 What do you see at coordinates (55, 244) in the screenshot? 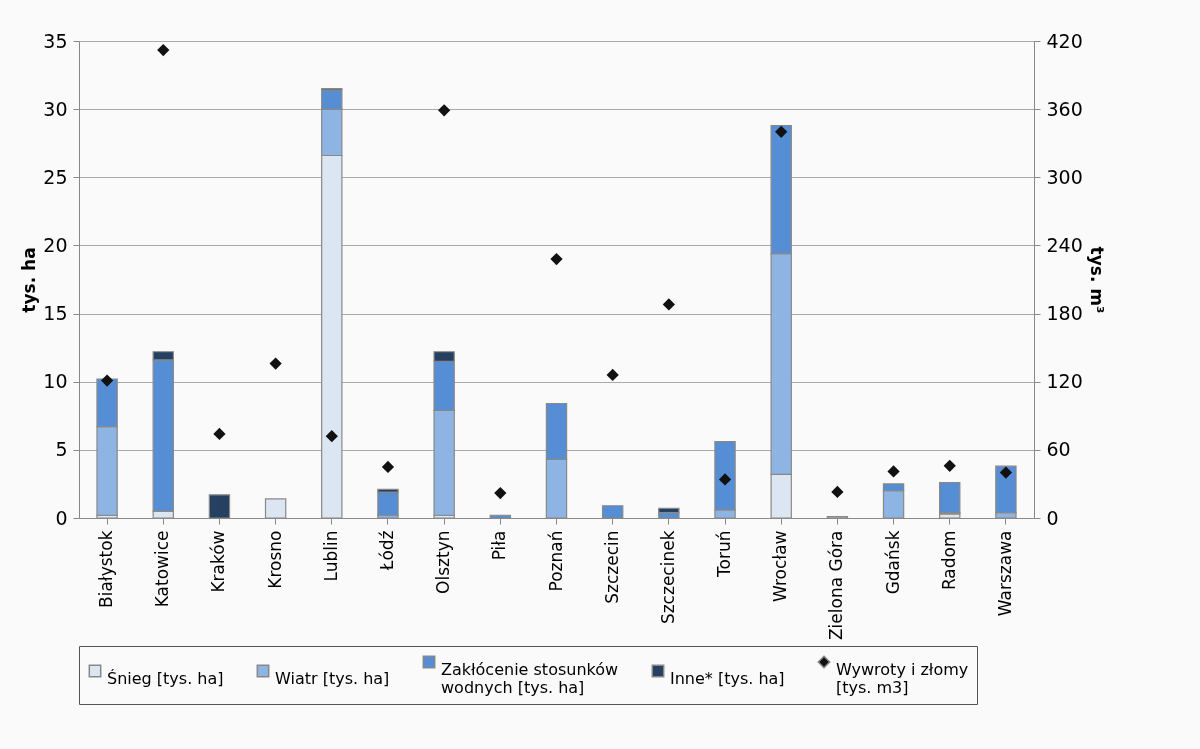
I see `y-tick-label: 20` at bounding box center [55, 244].